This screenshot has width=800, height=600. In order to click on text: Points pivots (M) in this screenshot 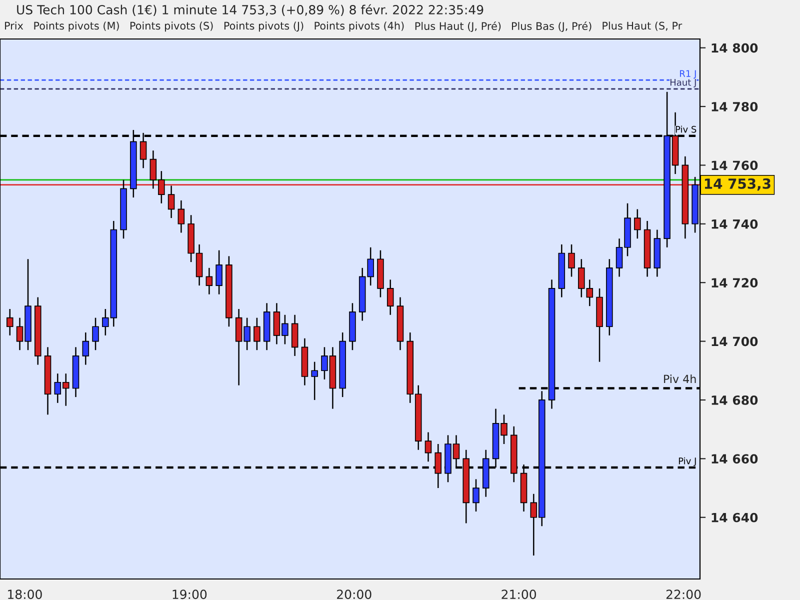, I will do `click(76, 27)`.